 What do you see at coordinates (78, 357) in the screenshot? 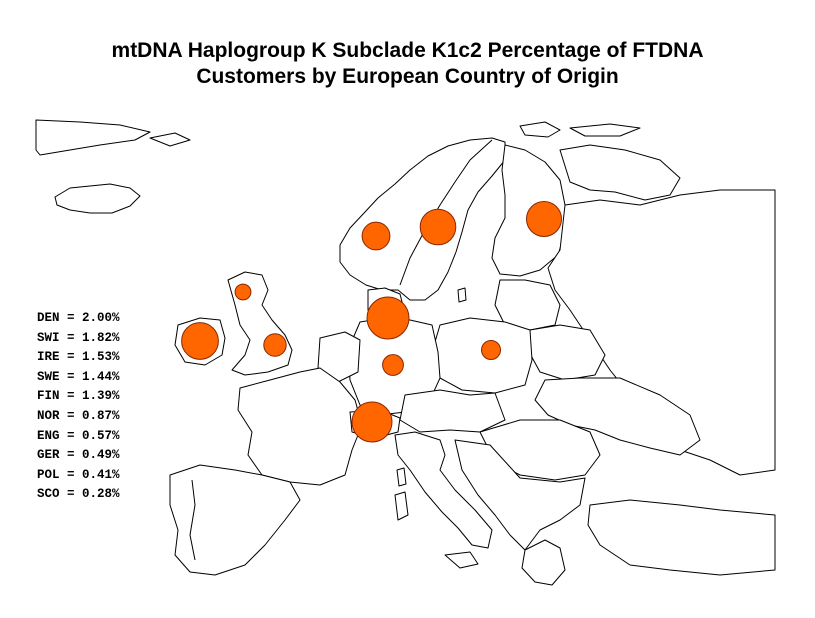
I see `legend-row-ire: IRE = 1.53%` at bounding box center [78, 357].